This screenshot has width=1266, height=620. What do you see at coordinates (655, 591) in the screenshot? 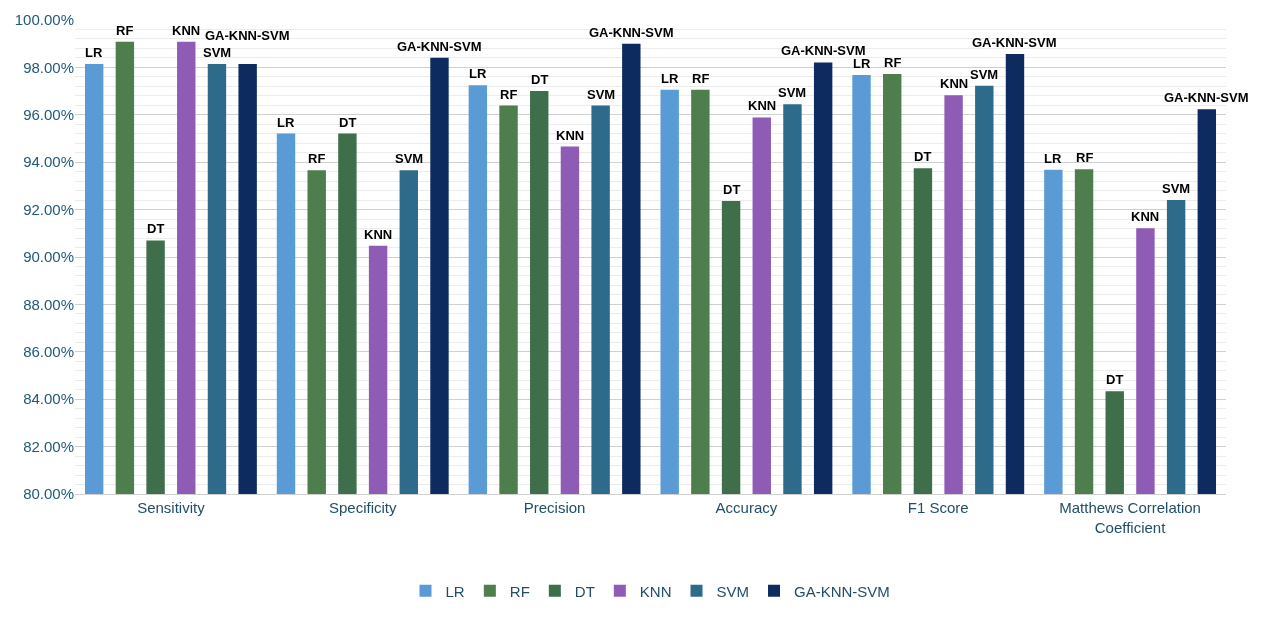
I see `legend-label: KNN` at bounding box center [655, 591].